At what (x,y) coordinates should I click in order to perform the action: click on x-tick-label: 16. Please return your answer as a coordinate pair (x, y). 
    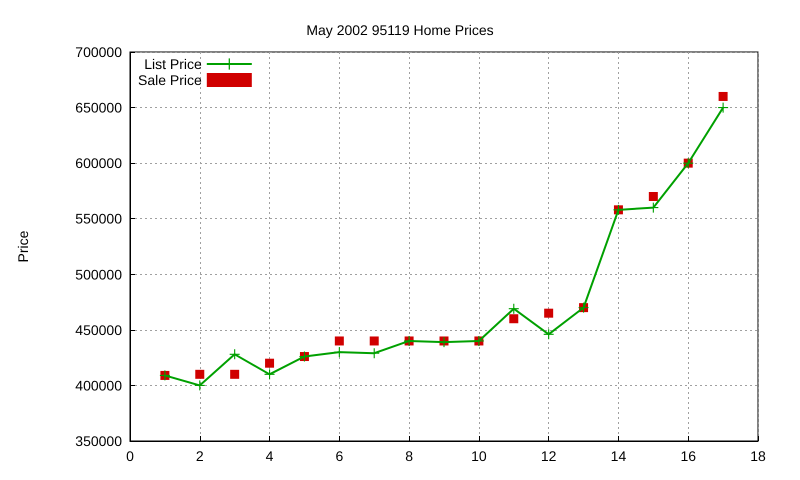
    Looking at the image, I should click on (688, 456).